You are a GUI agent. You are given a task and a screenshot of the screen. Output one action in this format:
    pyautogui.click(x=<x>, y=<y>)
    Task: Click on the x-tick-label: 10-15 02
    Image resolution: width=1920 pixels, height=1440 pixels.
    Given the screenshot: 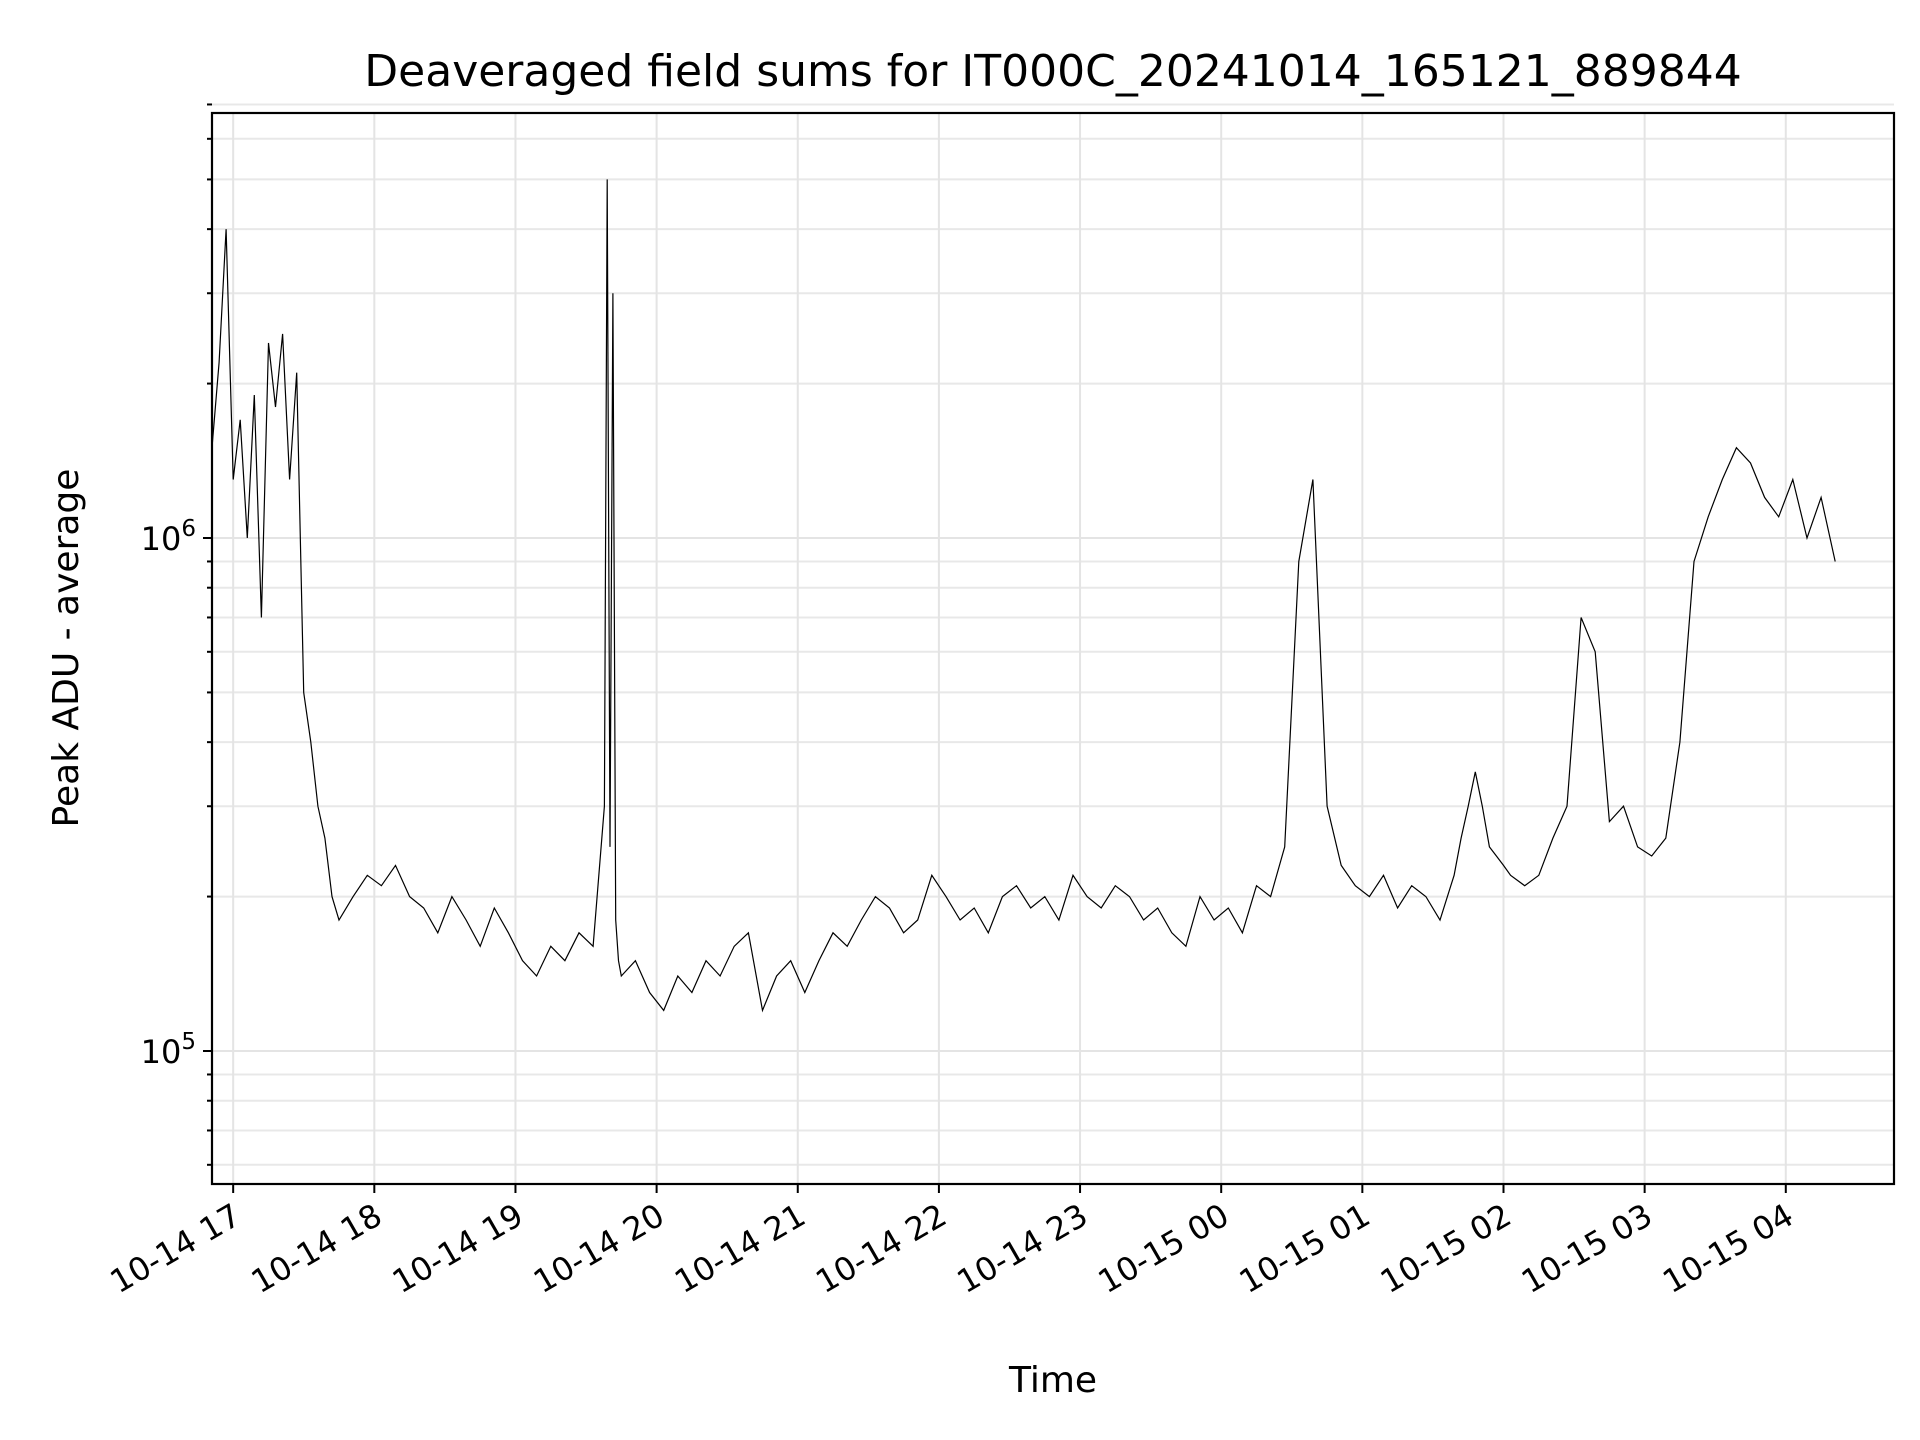 What is the action you would take?
    pyautogui.click(x=1446, y=1248)
    